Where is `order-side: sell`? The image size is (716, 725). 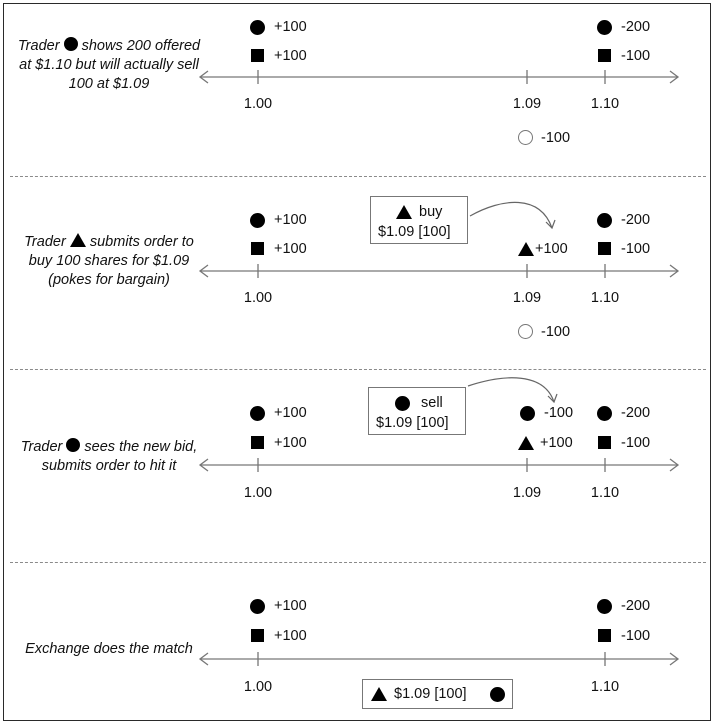 order-side: sell is located at coordinates (432, 403).